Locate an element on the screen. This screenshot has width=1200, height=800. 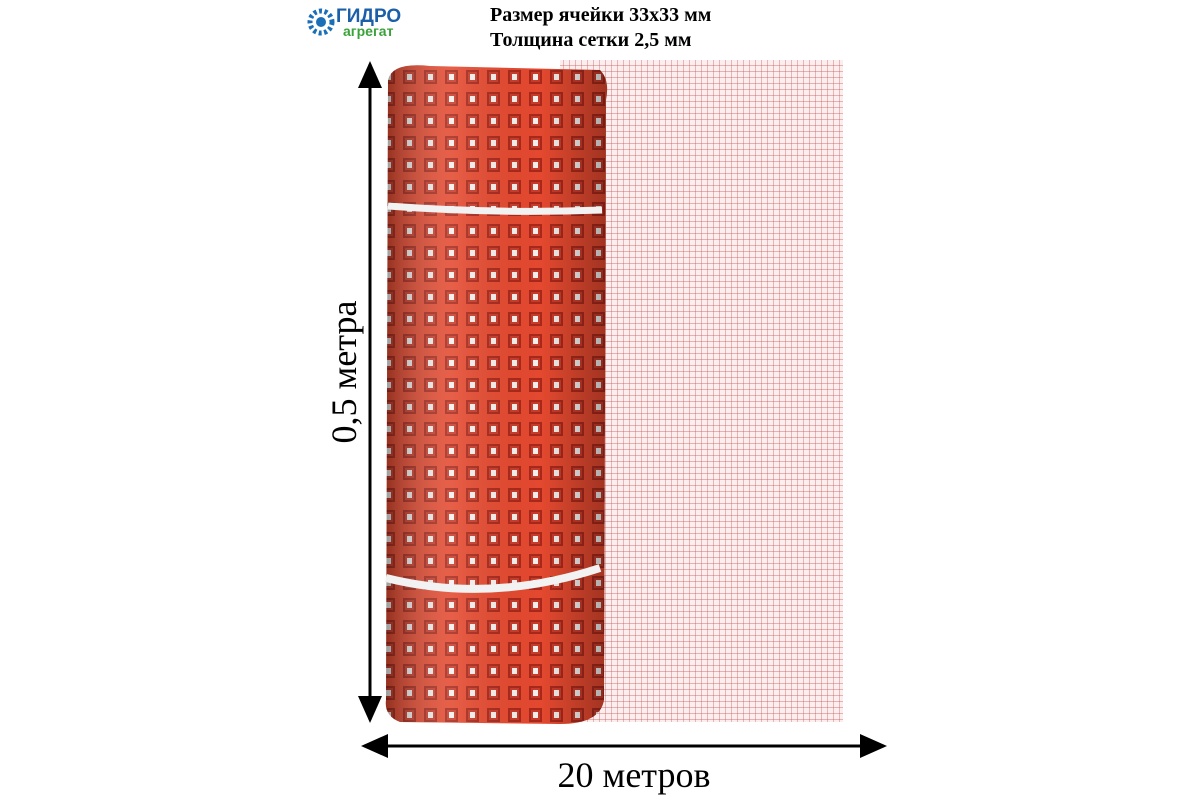
logo-gear-center is located at coordinates (321, 22).